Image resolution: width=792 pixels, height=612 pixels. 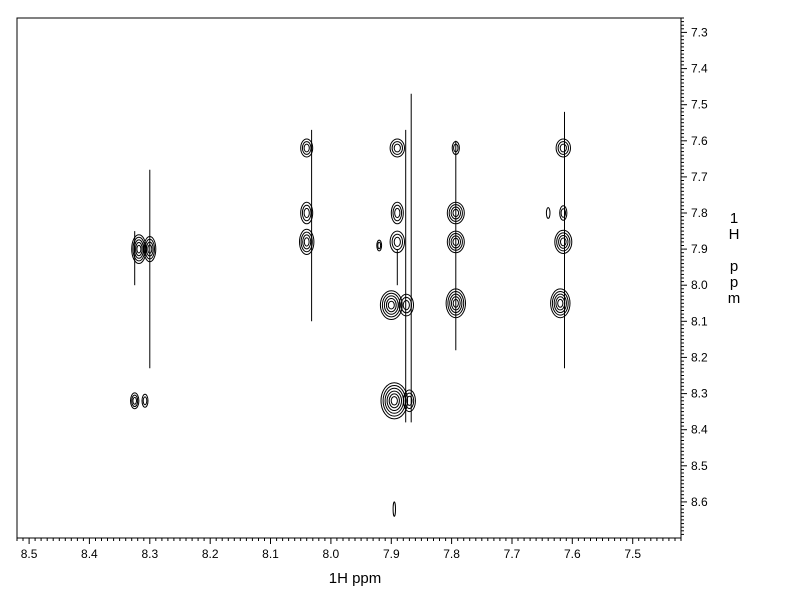 I want to click on y-tick-label: 8.5, so click(x=699, y=466).